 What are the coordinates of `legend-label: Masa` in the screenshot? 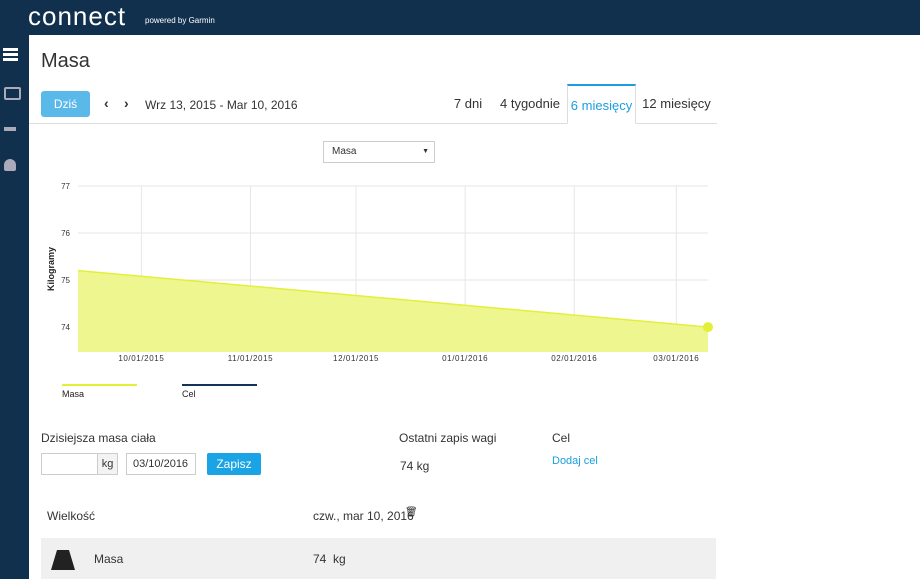 It's located at (73, 394).